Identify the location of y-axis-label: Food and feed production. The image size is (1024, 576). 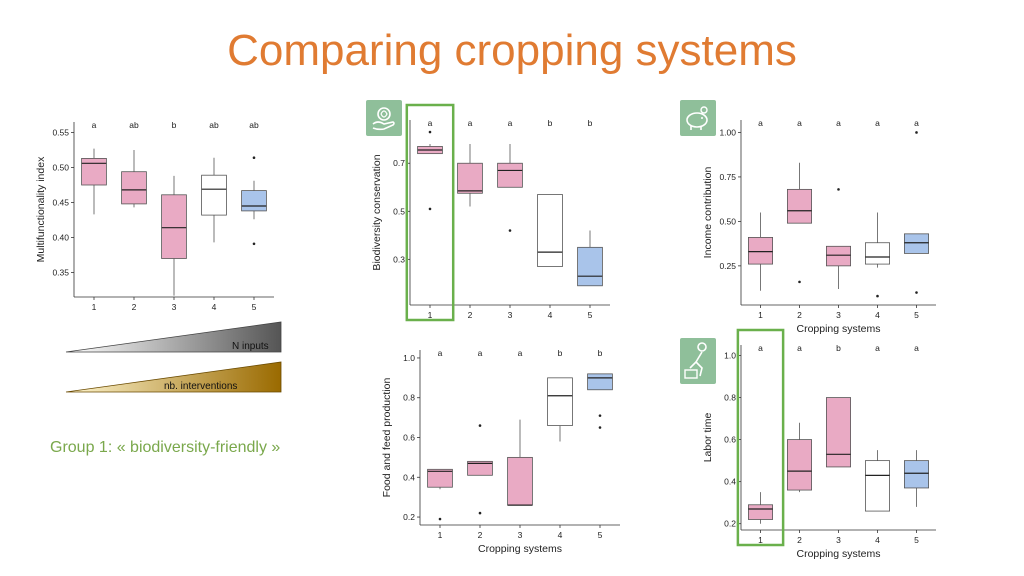
(387, 438).